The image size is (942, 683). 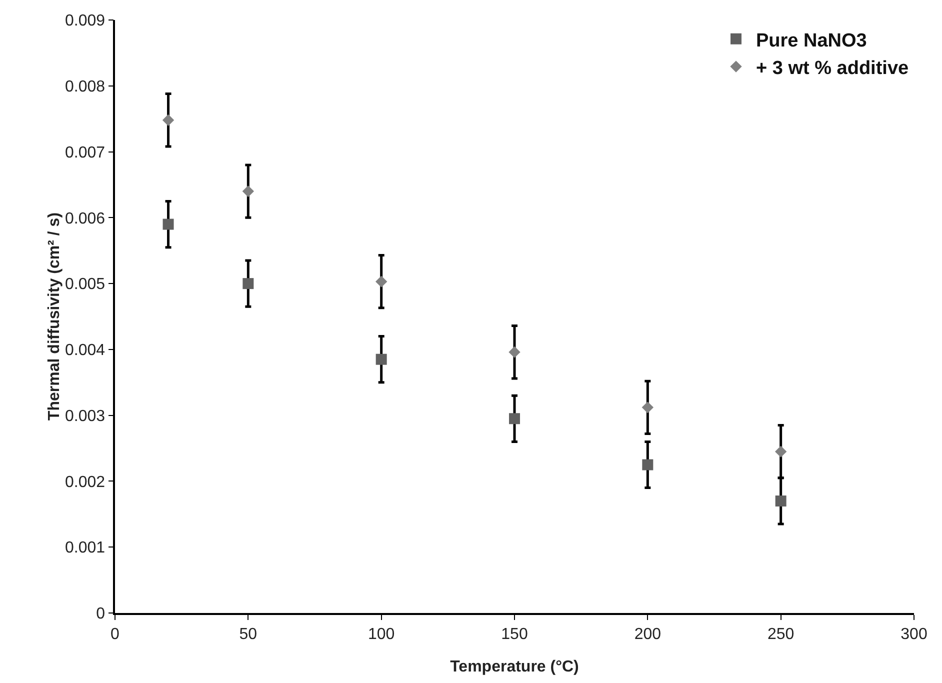 What do you see at coordinates (832, 68) in the screenshot?
I see `legend-label: + 3 wt % additive` at bounding box center [832, 68].